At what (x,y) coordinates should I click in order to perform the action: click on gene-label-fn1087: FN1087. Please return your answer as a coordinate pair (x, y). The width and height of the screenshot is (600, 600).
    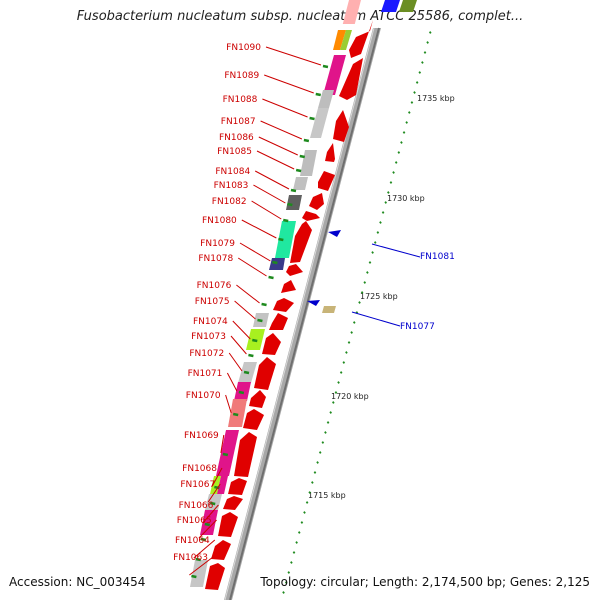
    Looking at the image, I should click on (238, 122).